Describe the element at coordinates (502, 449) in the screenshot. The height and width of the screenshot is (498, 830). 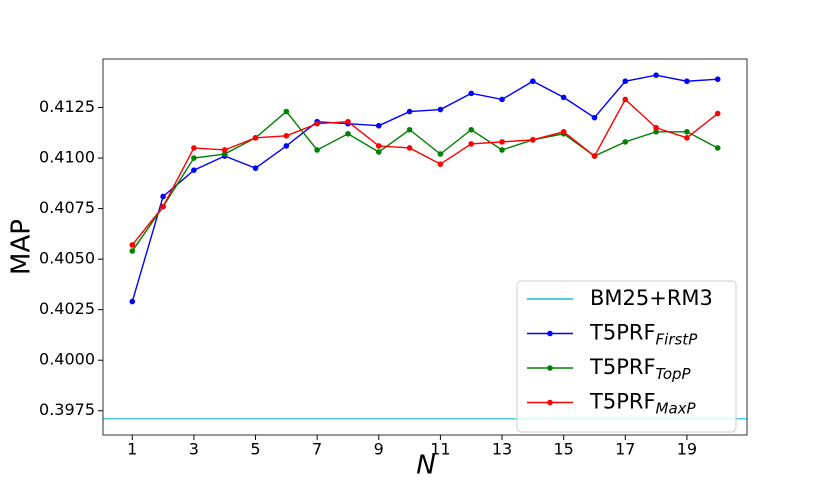
I see `x-tick-label: 13` at that location.